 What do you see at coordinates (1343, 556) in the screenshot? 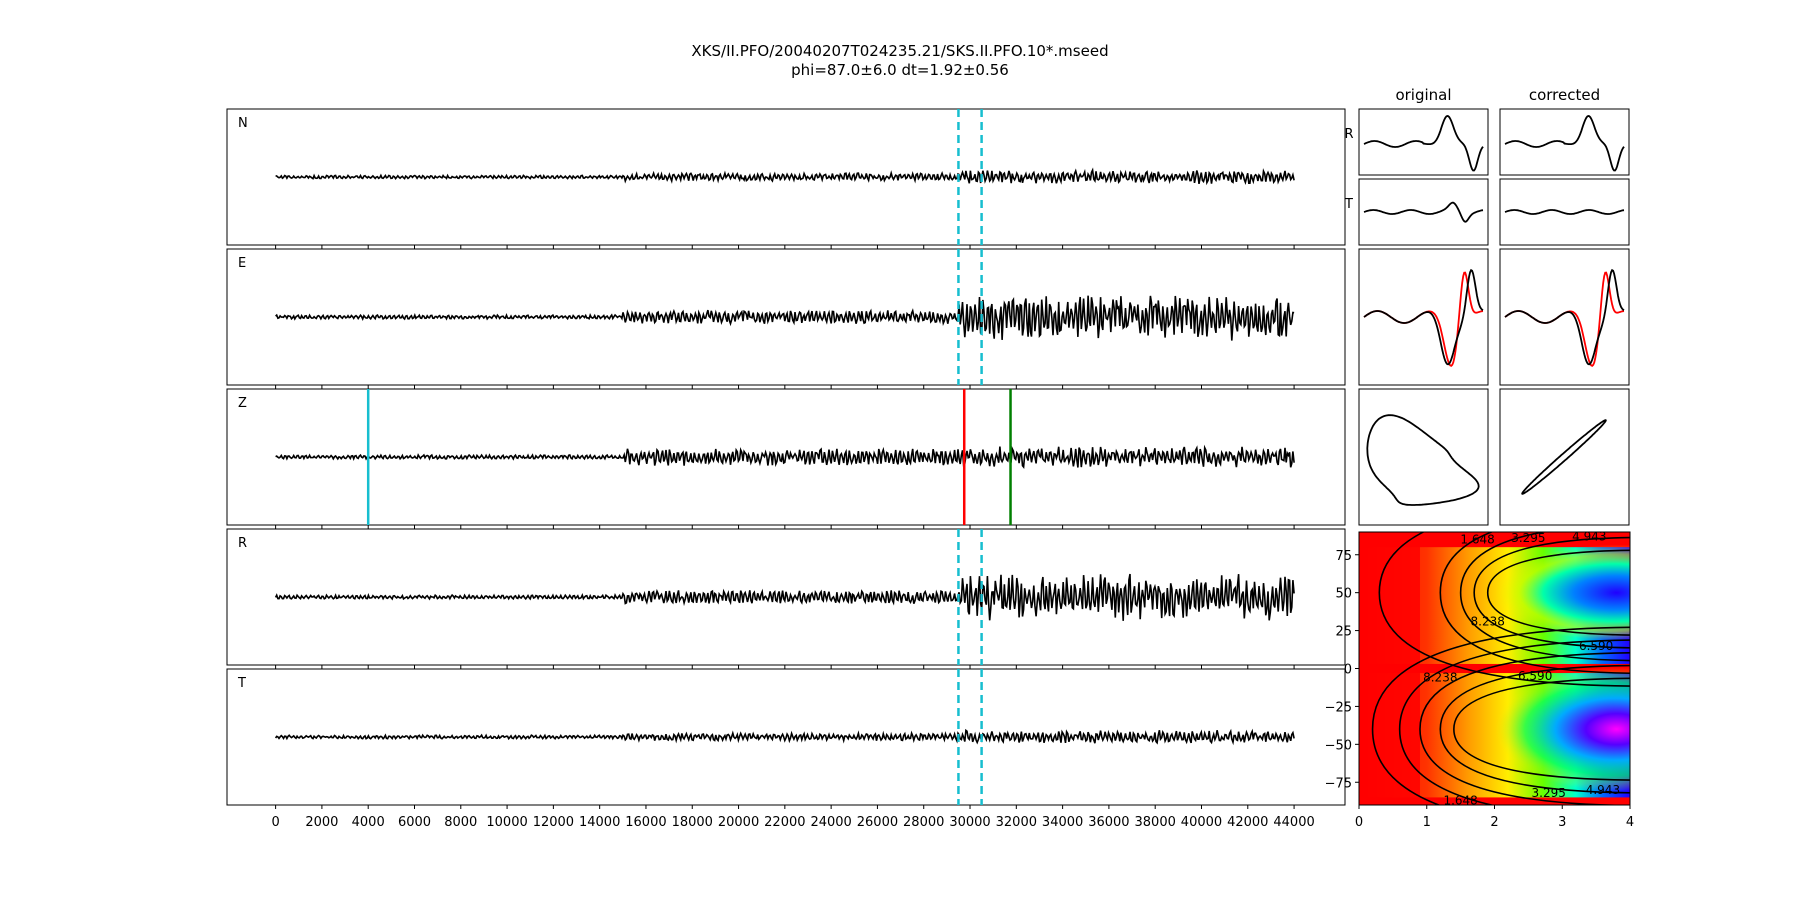
I see `y-tick-label: 75` at bounding box center [1343, 556].